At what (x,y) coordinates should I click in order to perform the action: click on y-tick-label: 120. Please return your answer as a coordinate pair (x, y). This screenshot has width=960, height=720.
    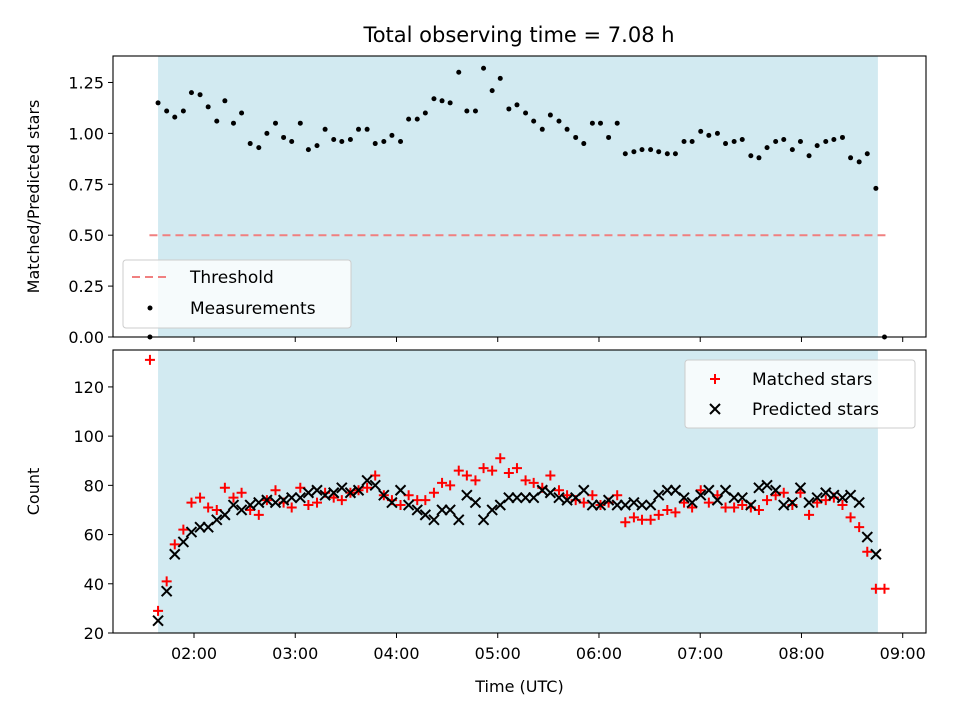
    Looking at the image, I should click on (88, 387).